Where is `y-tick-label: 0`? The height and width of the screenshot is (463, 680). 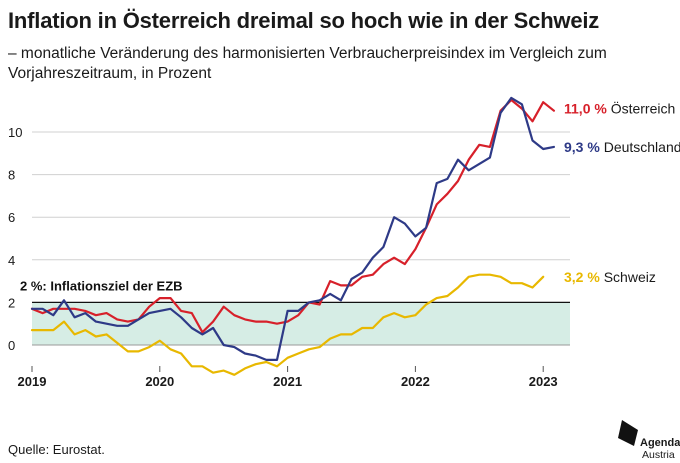
y-tick-label: 0 is located at coordinates (11, 345).